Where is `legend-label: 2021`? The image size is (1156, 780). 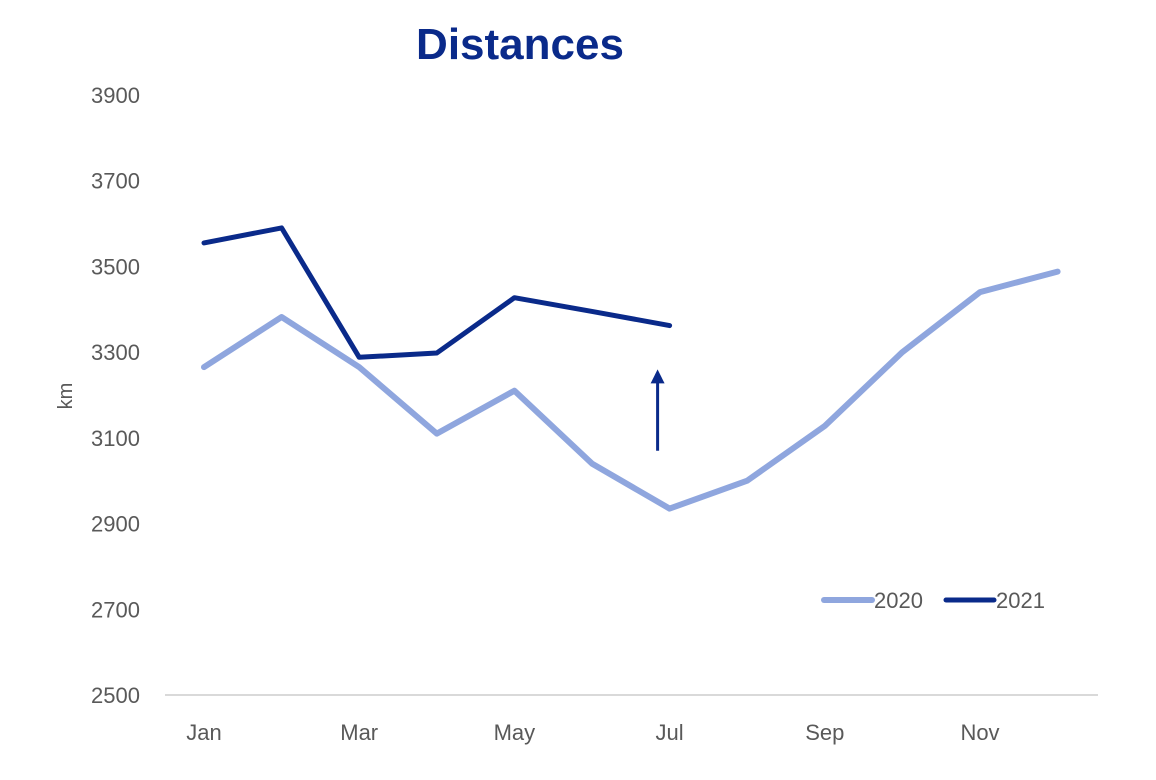 legend-label: 2021 is located at coordinates (1020, 600).